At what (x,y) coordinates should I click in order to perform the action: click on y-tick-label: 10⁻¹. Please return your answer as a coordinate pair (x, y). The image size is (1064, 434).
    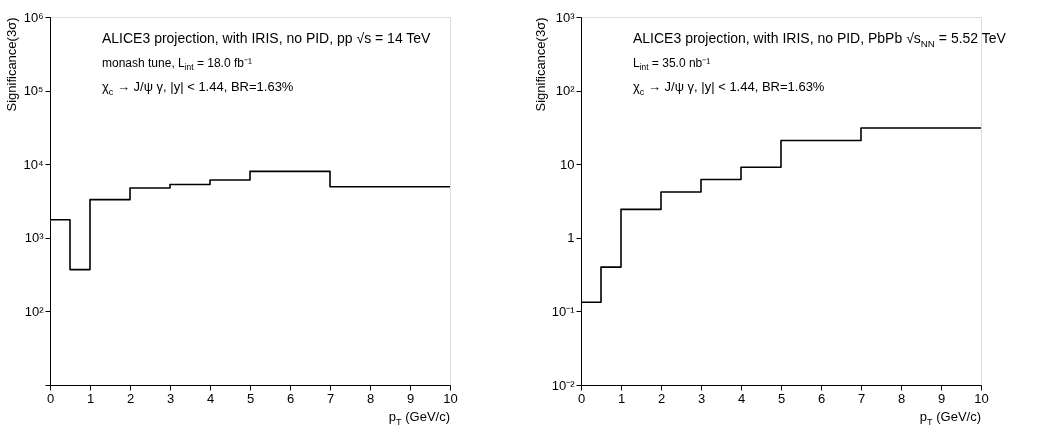
    Looking at the image, I should click on (563, 311).